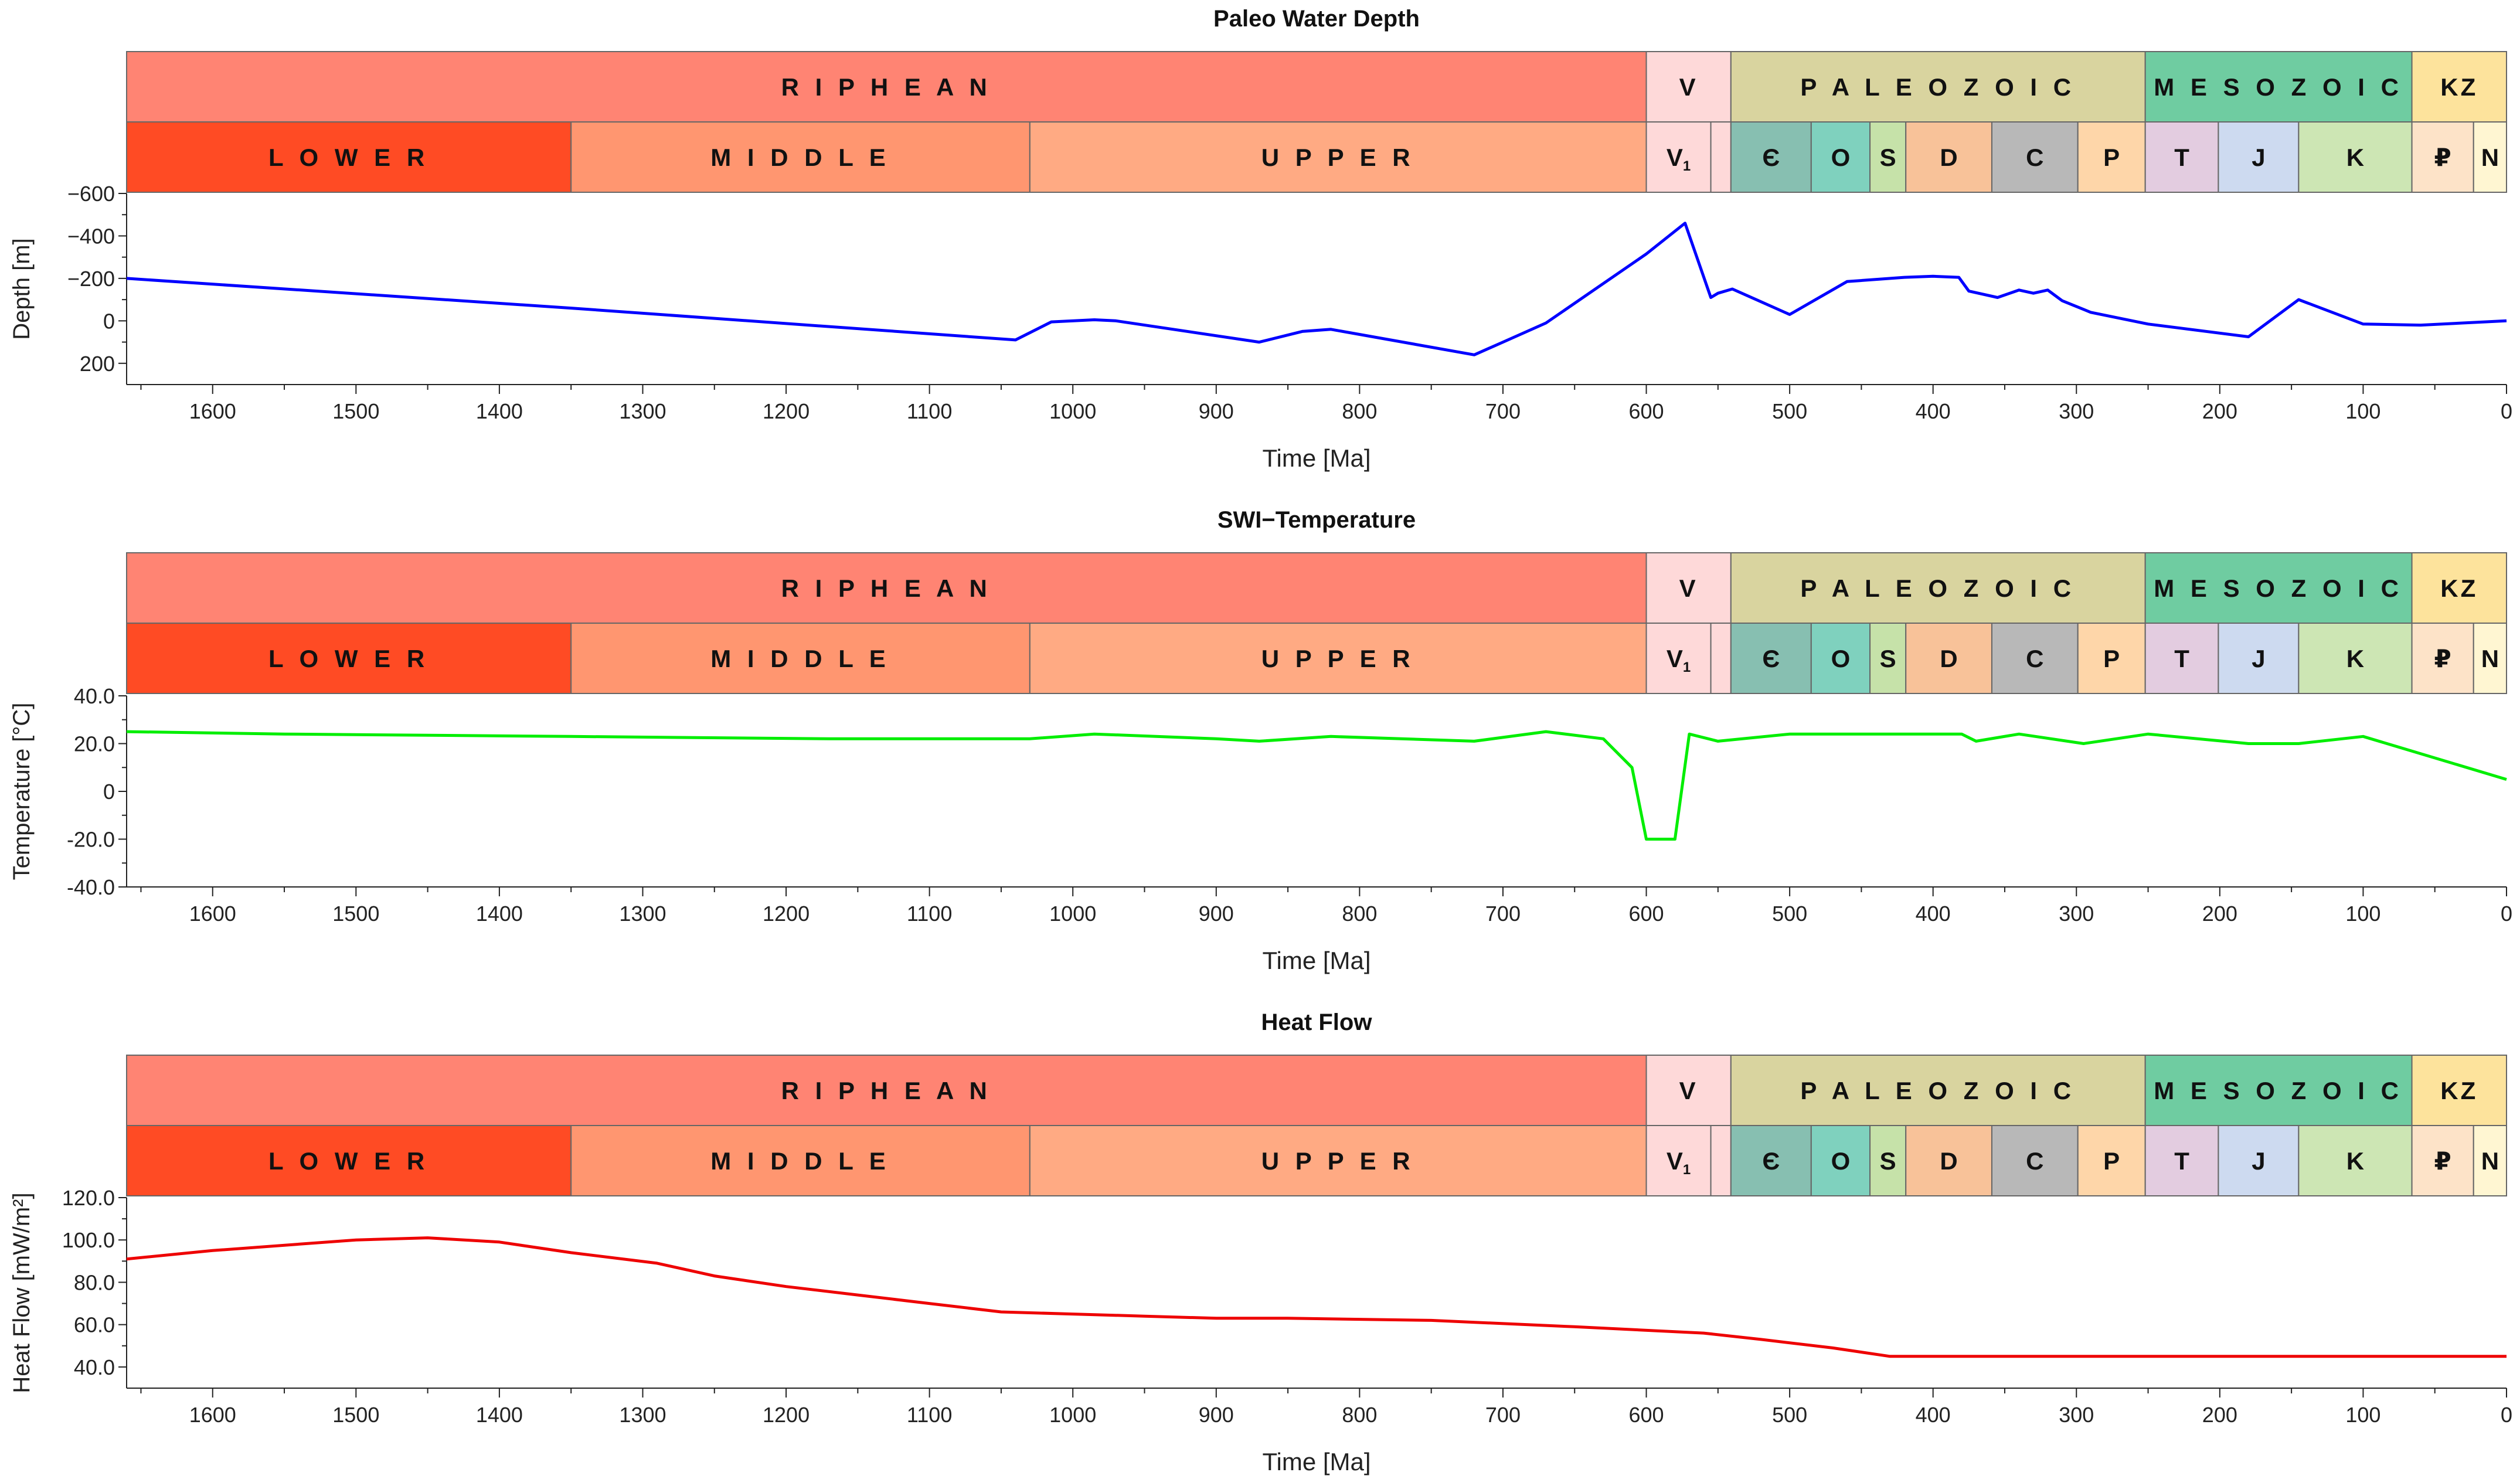 This screenshot has width=2520, height=1479. I want to click on era-label: P A L E O Z O I C, so click(1938, 588).